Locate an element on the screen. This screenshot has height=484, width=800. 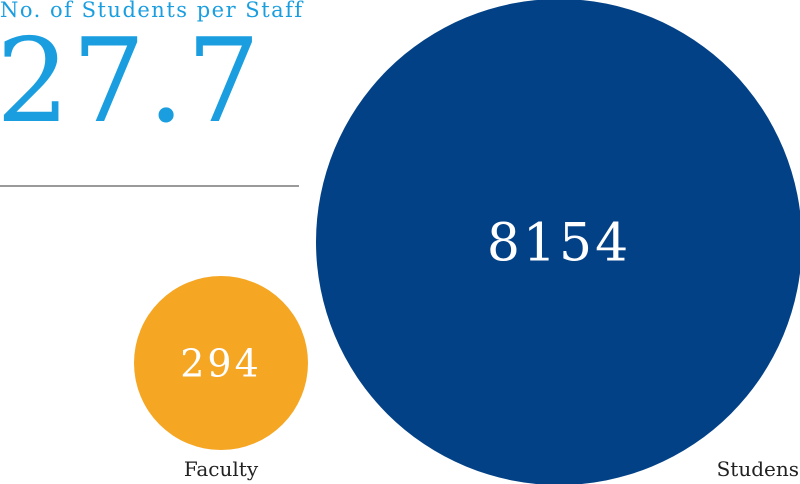
divider-line is located at coordinates (149, 186).